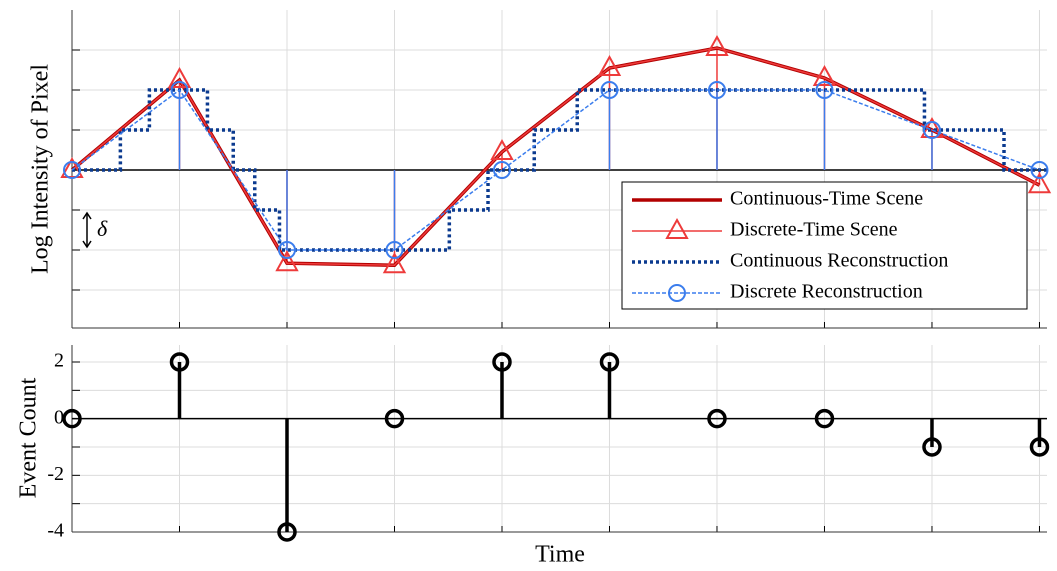  I want to click on y-tick-label: 2, so click(59, 361).